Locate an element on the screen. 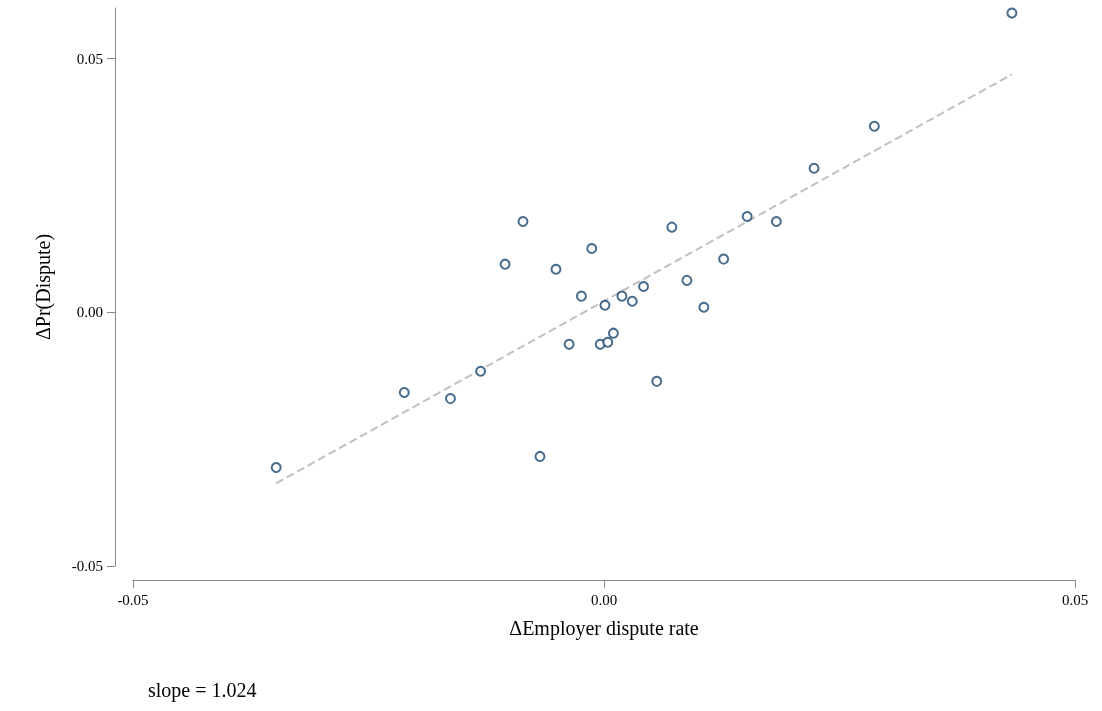 The image size is (1102, 711). y-tick-label: 0.00 is located at coordinates (89, 312).